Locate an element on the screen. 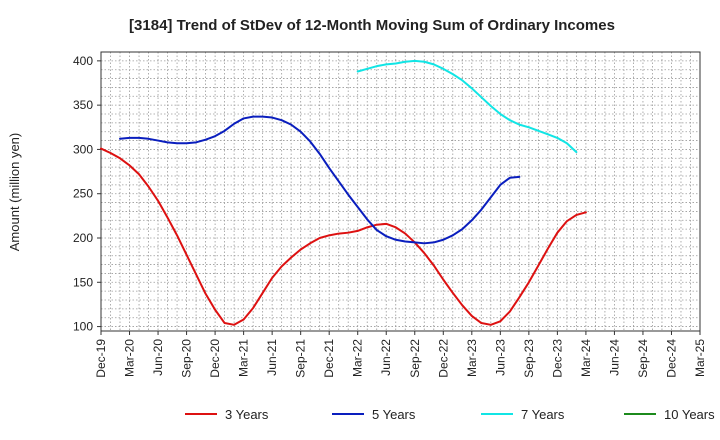 Image resolution: width=720 pixels, height=440 pixels. y-tick-label: 150 is located at coordinates (83, 282).